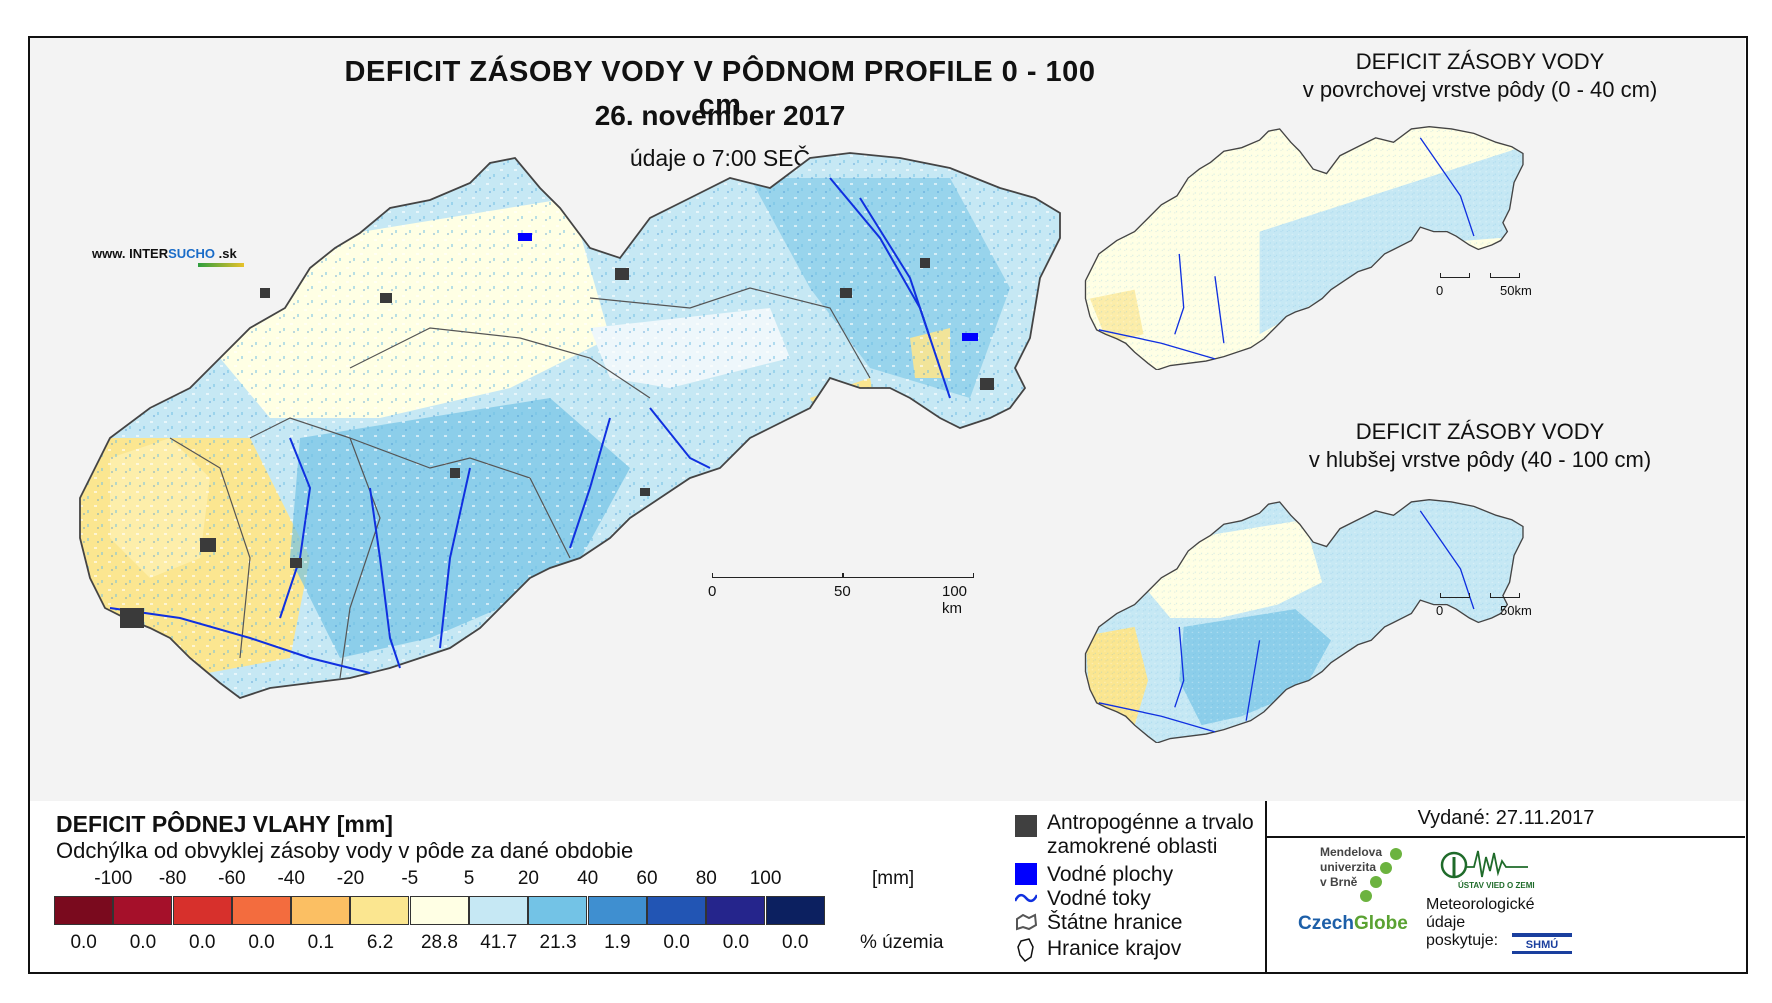 Image resolution: width=1772 pixels, height=1003 pixels. I want to click on svg-text: SHMÚ, so click(1542, 944).